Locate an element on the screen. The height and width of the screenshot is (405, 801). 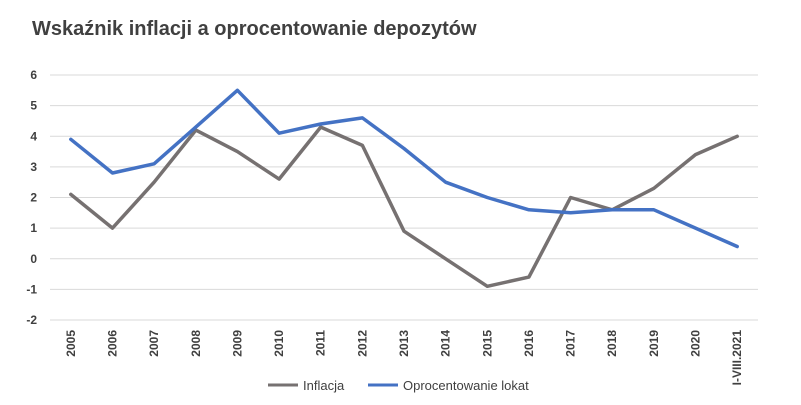
y-tick-label: 4 is located at coordinates (33, 136).